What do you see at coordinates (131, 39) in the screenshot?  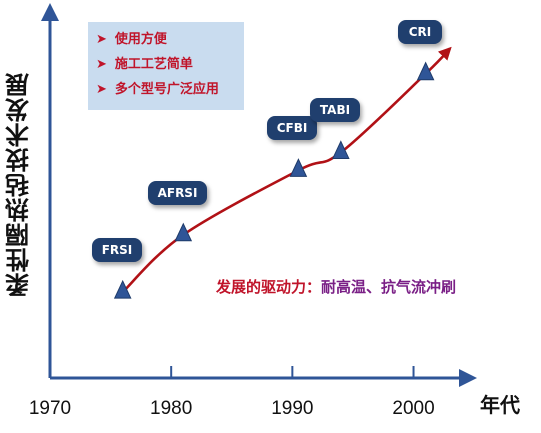 I see `feature-item: ➤ 使用方便` at bounding box center [131, 39].